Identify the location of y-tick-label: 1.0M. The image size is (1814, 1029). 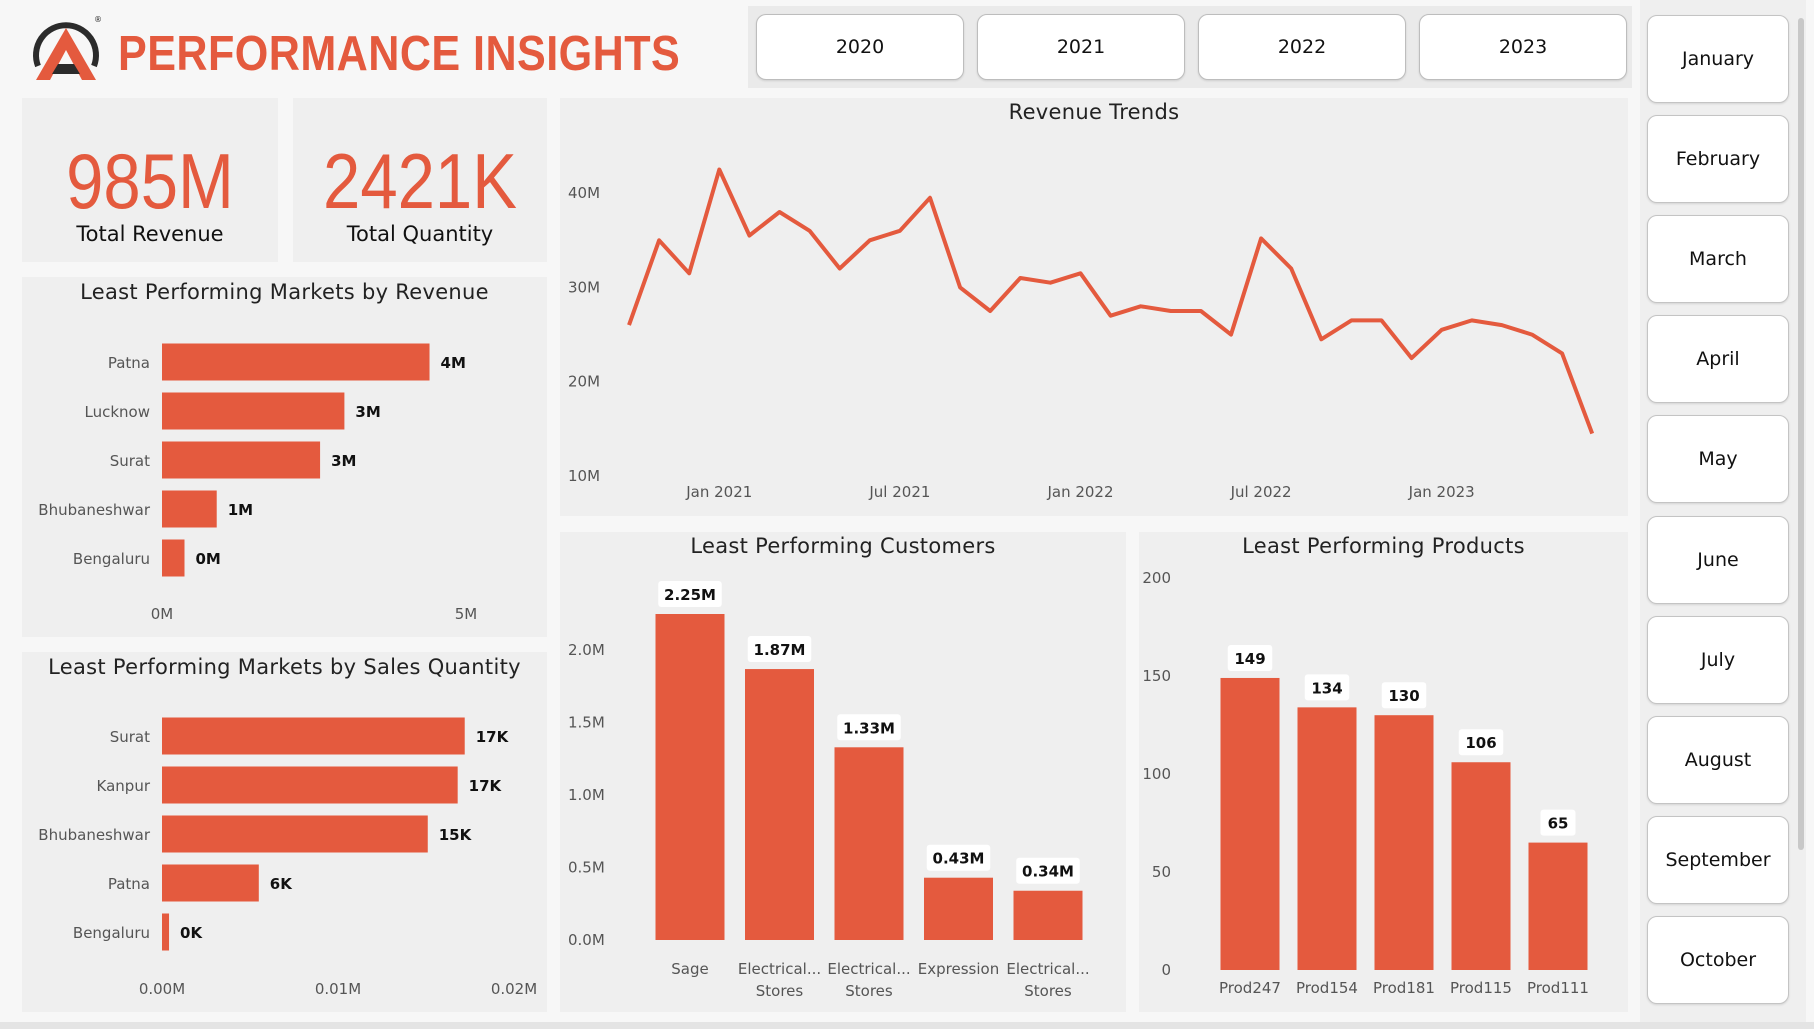
(586, 795).